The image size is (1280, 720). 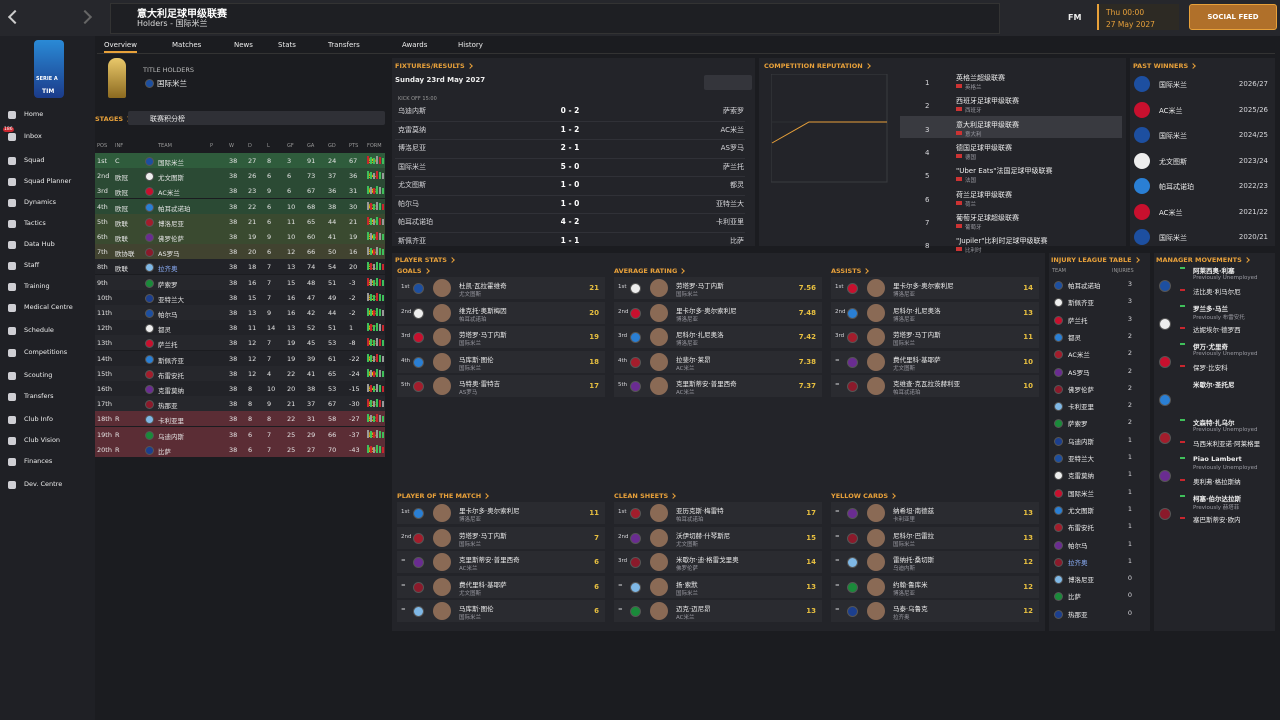 What do you see at coordinates (707, 560) in the screenshot?
I see `player-name: 米歇尔·迪·格雷戈里奥` at bounding box center [707, 560].